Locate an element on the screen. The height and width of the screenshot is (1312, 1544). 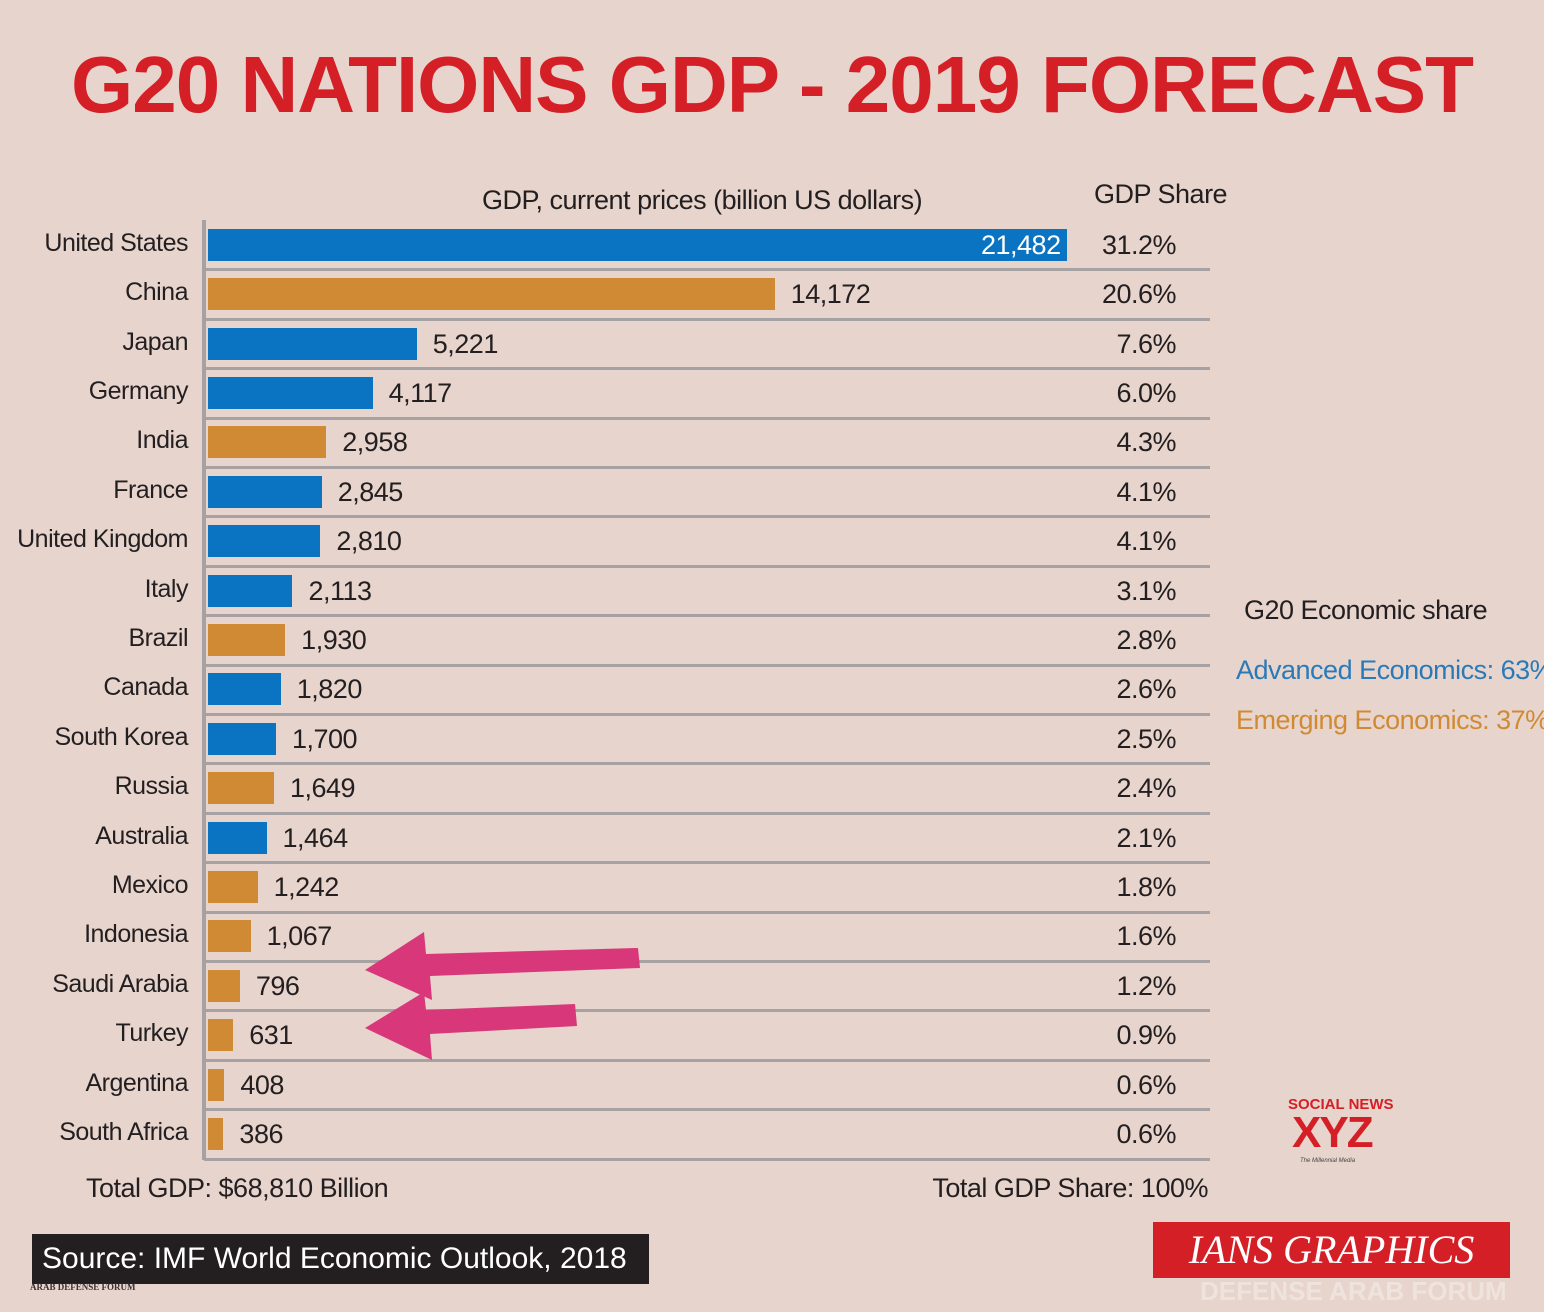
share-header: GDP Share is located at coordinates (1161, 194).